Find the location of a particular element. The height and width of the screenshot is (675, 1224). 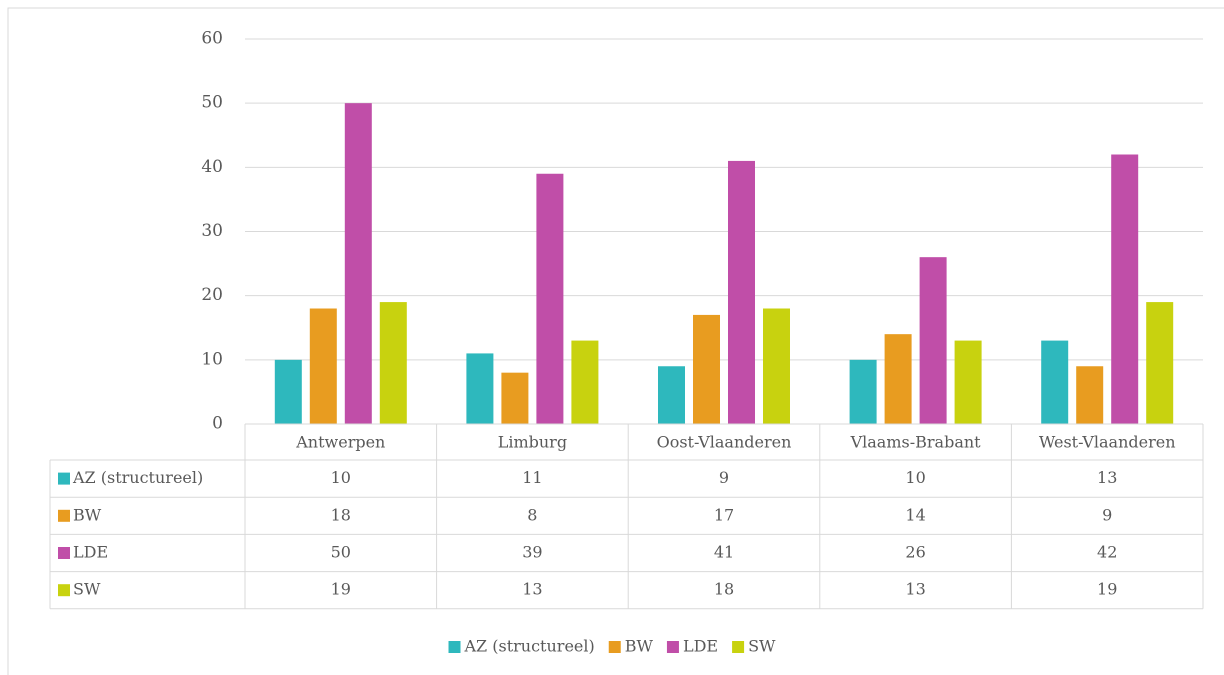

table-cell: 39 is located at coordinates (532, 552).